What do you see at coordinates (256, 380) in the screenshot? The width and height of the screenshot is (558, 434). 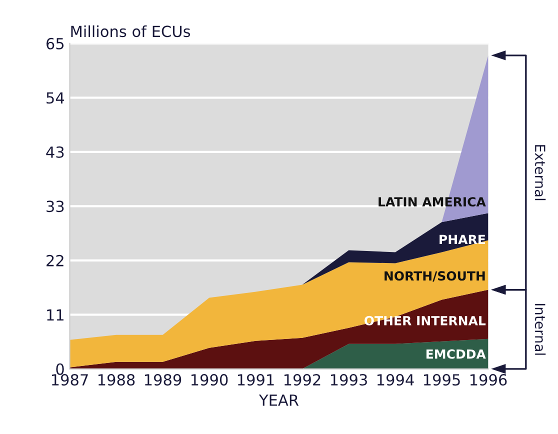 I see `x-tick-label: 1991` at bounding box center [256, 380].